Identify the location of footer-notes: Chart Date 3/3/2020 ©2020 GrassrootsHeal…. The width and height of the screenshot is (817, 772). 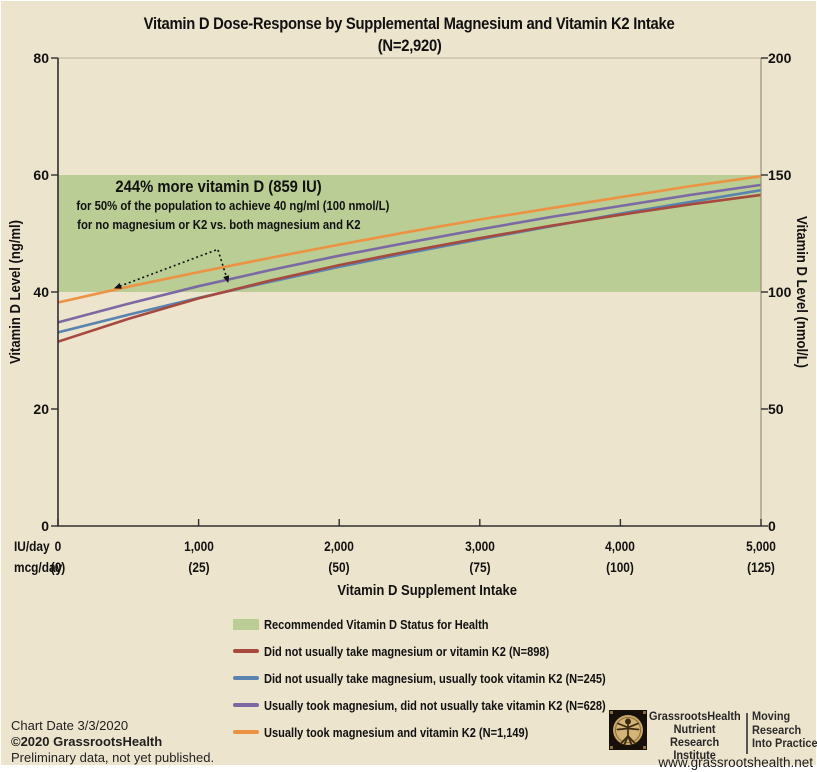
(112, 742).